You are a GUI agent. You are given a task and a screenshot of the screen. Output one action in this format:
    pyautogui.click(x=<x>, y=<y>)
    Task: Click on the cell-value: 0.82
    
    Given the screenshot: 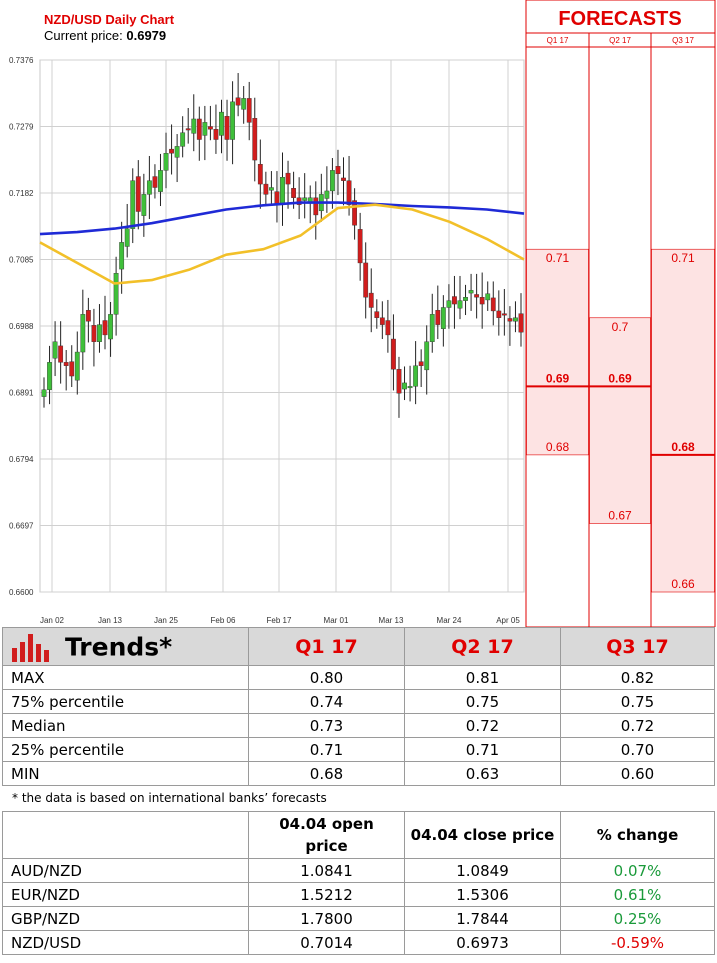 What is the action you would take?
    pyautogui.click(x=637, y=677)
    